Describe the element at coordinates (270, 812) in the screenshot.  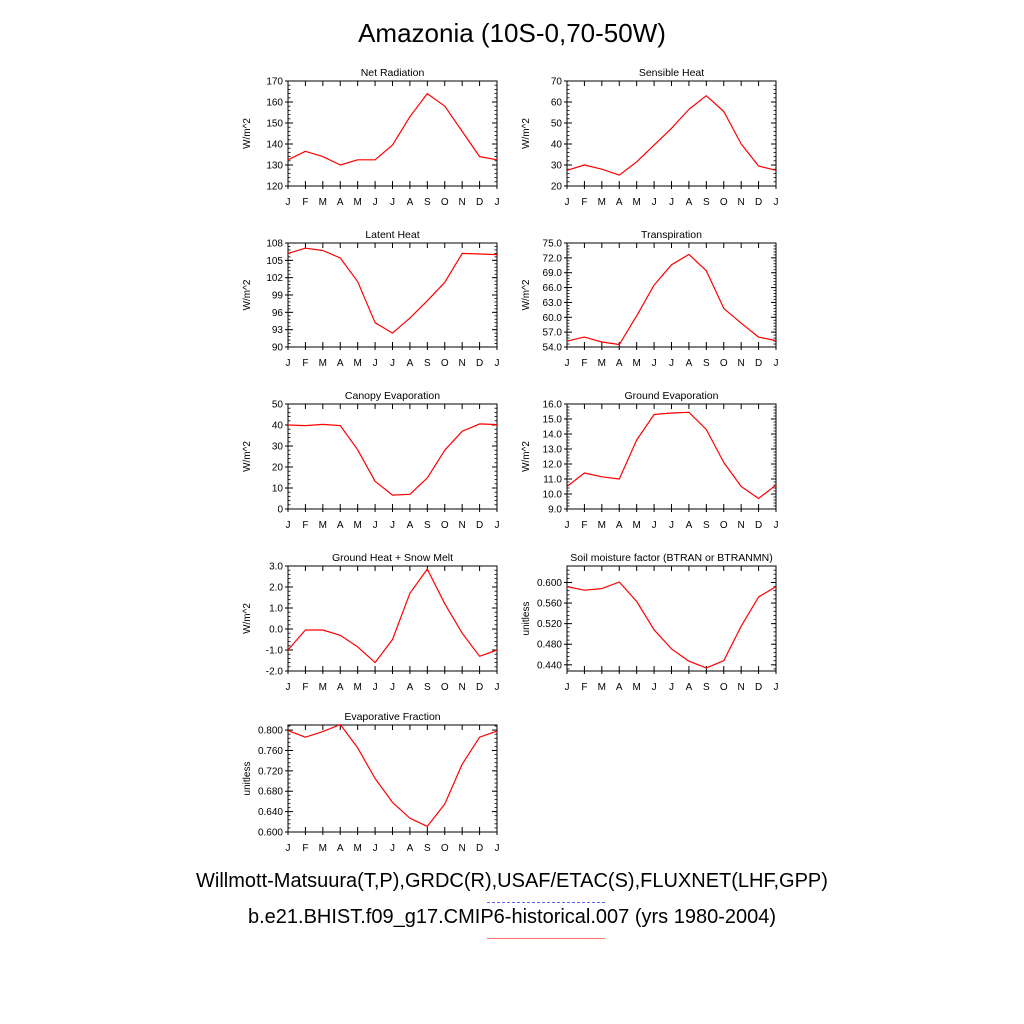
I see `y-tick-label: 0.640` at that location.